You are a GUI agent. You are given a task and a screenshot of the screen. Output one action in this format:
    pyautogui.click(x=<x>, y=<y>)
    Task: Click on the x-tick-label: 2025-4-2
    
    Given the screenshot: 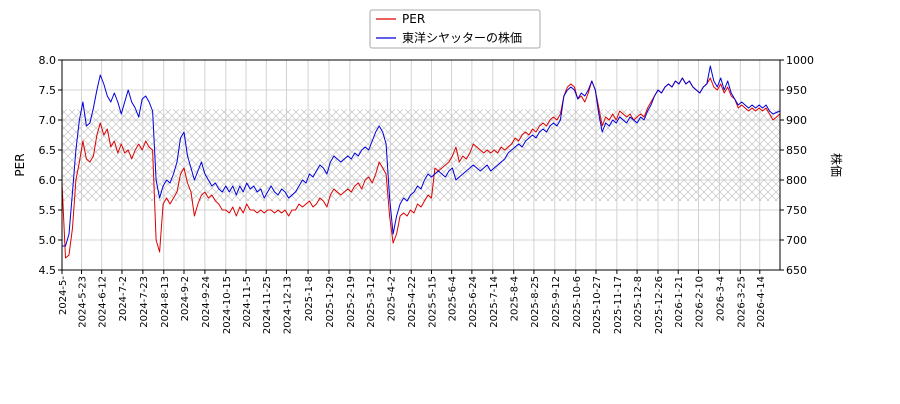 What is the action you would take?
    pyautogui.click(x=391, y=298)
    